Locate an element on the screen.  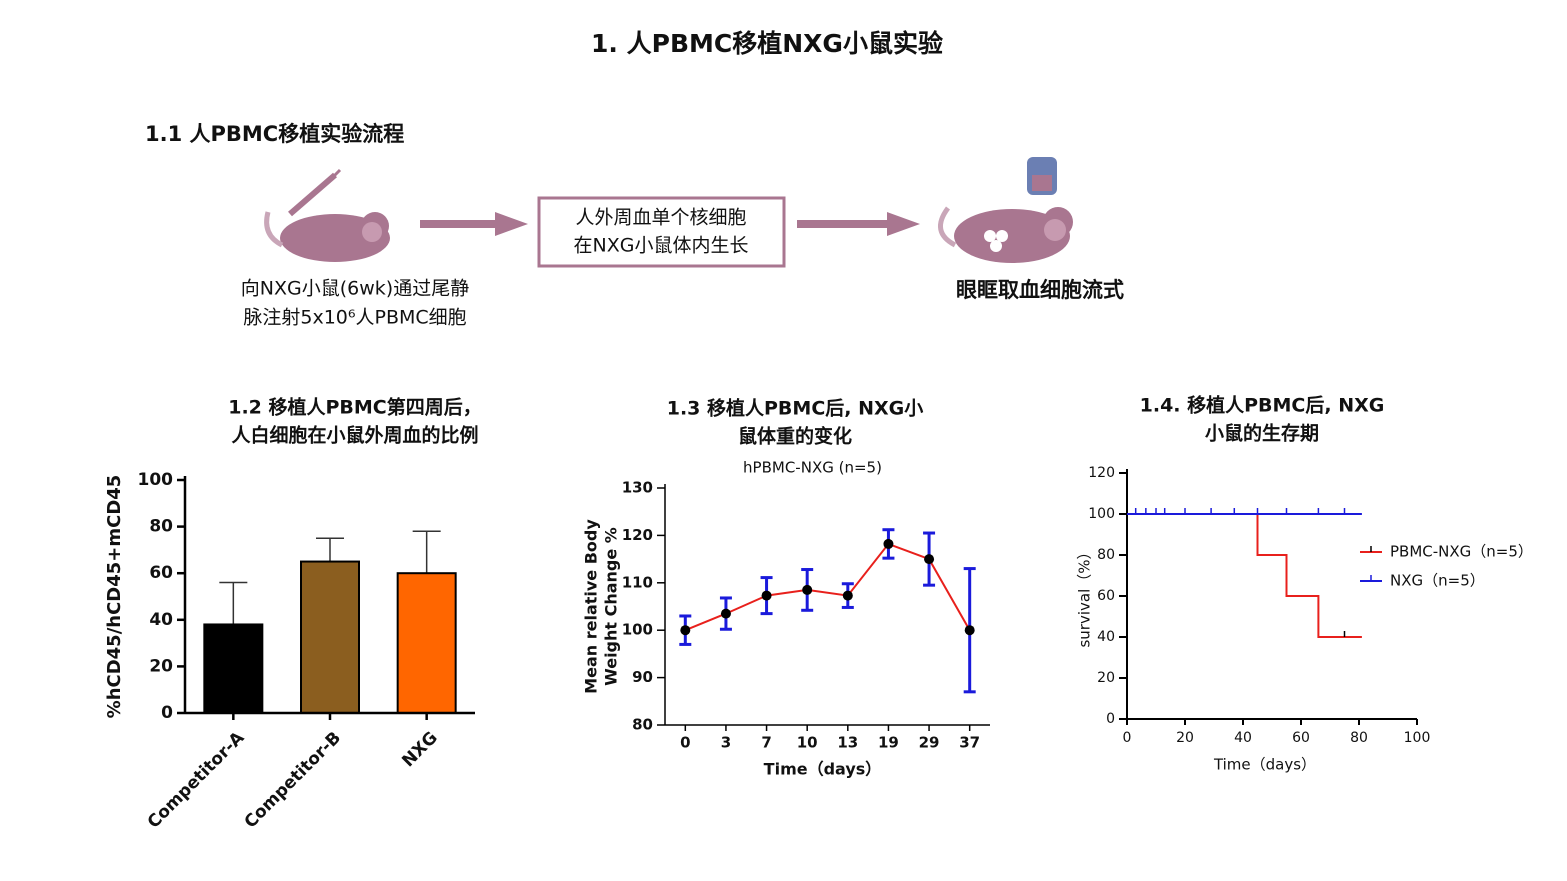
chart-title: 小鼠的生存期 is located at coordinates (1262, 433).